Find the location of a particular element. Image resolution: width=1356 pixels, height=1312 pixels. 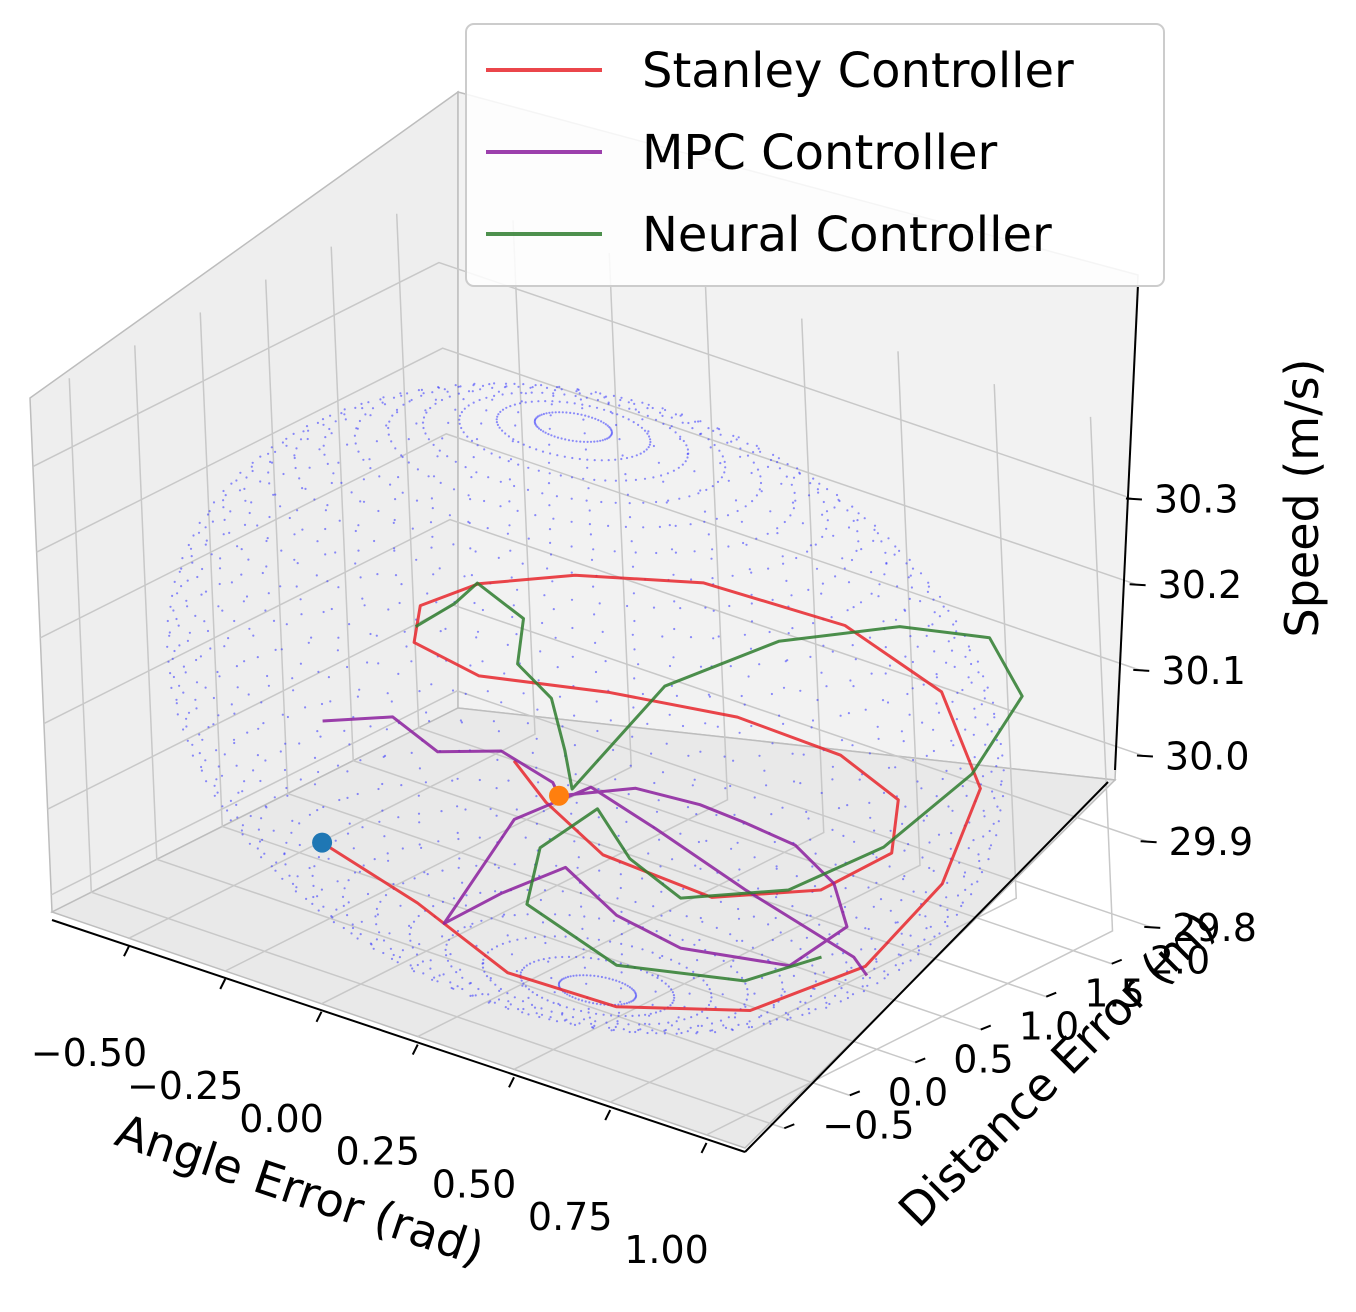

x-tick is located at coordinates (415, 1050).